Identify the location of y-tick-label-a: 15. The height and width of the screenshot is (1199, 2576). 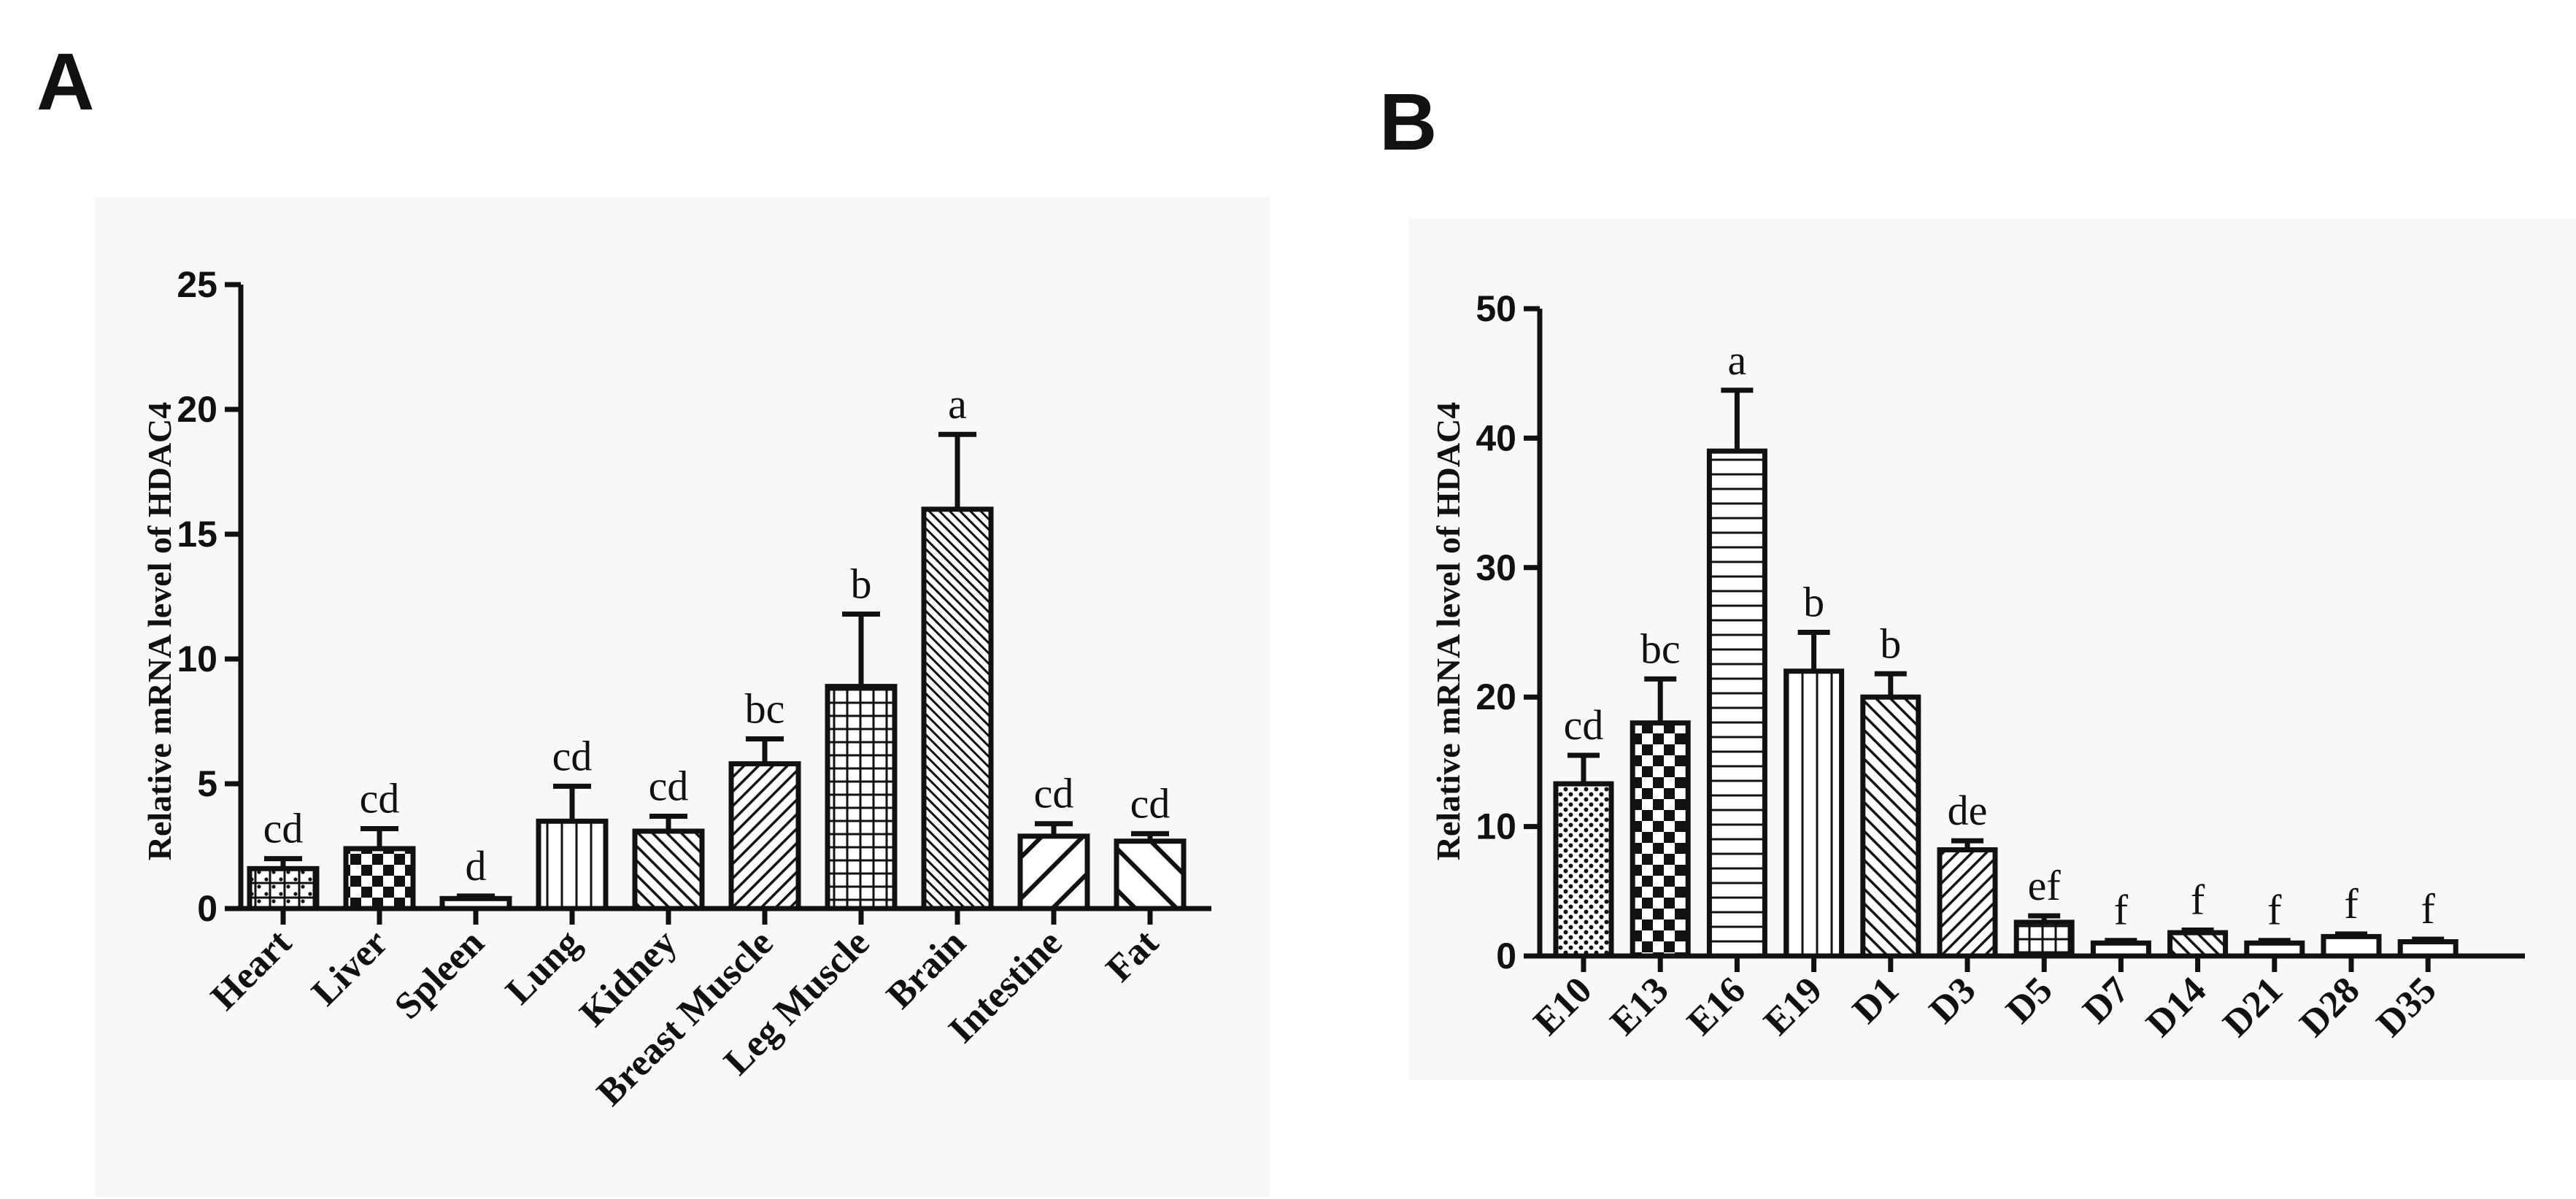
(197, 534).